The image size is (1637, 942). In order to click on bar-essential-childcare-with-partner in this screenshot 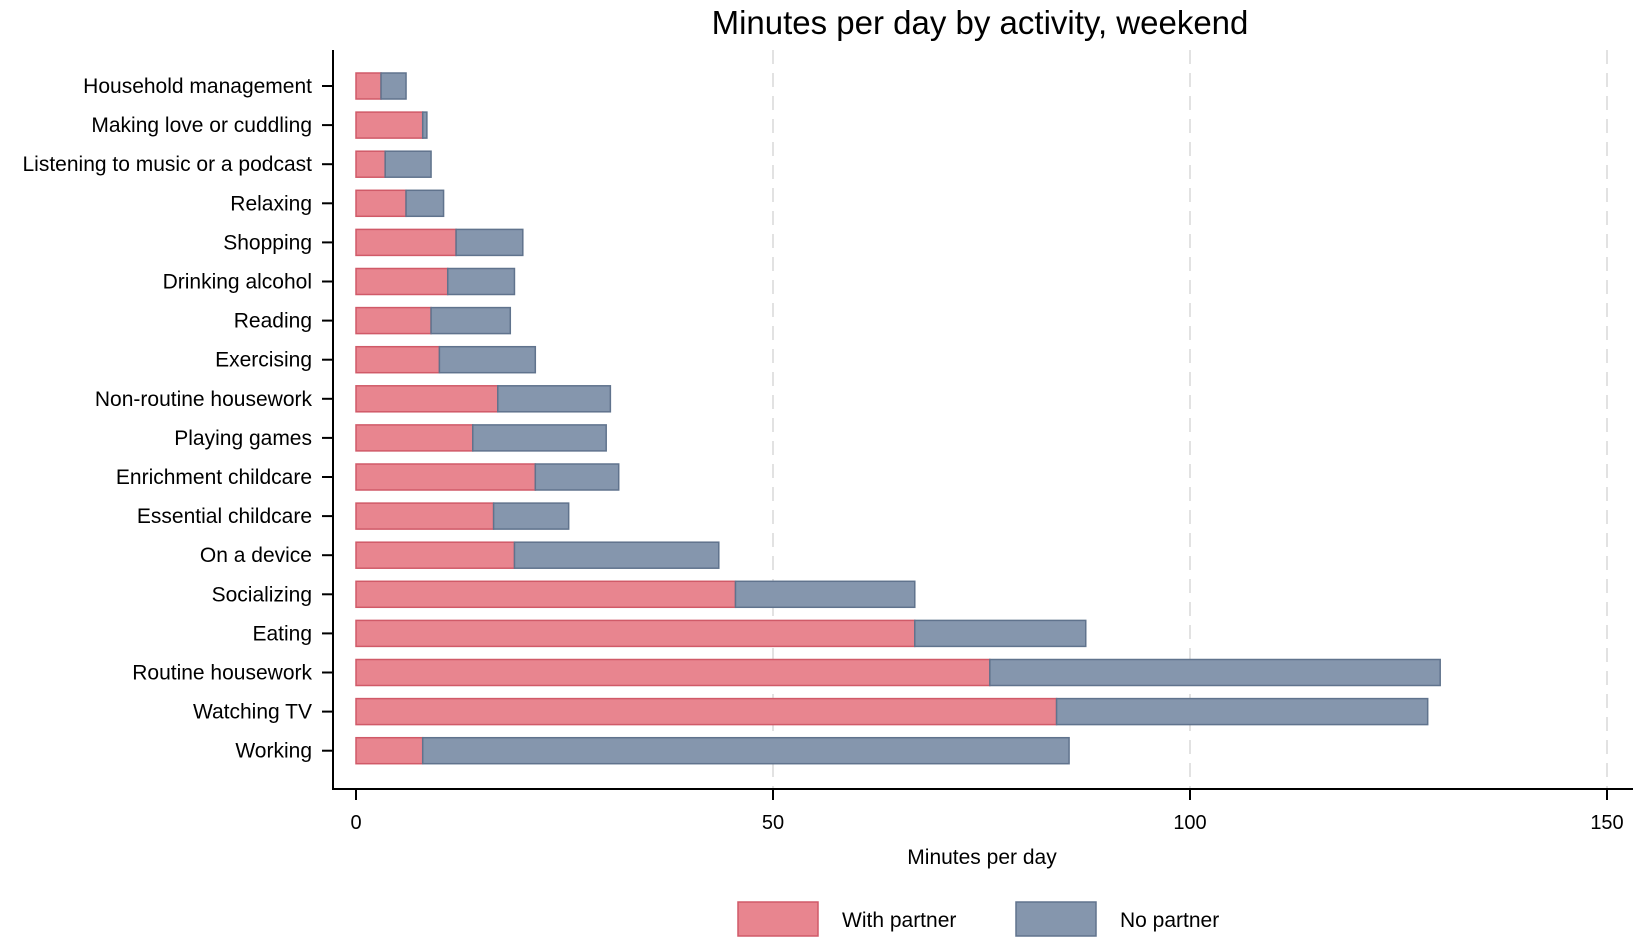, I will do `click(425, 516)`.